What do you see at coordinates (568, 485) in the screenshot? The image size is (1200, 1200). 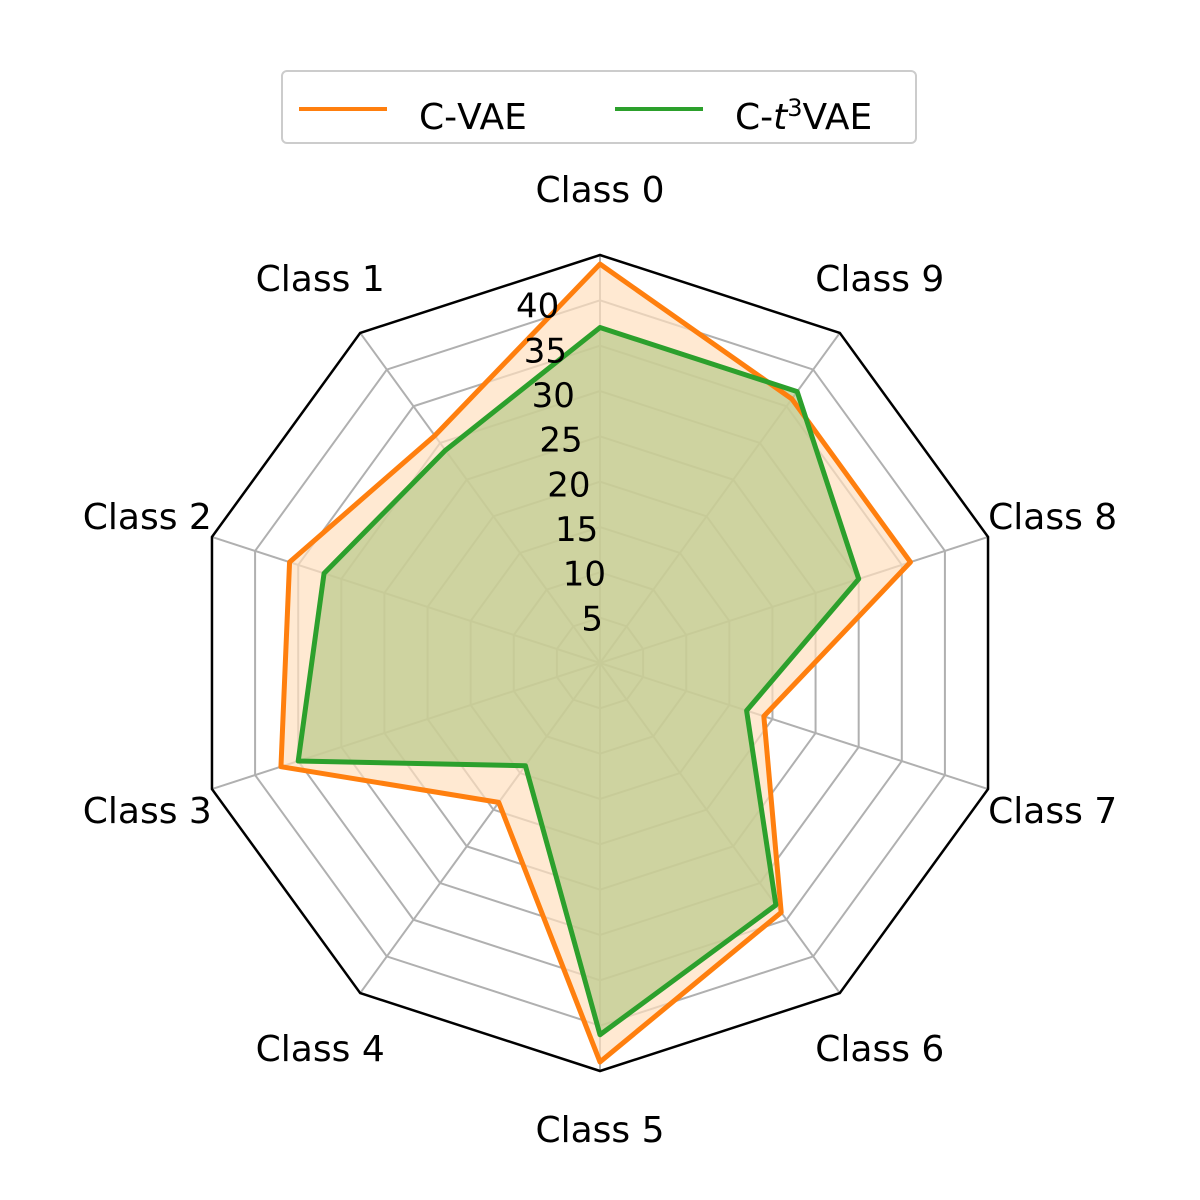 I see `radial-tick-20: 20` at bounding box center [568, 485].